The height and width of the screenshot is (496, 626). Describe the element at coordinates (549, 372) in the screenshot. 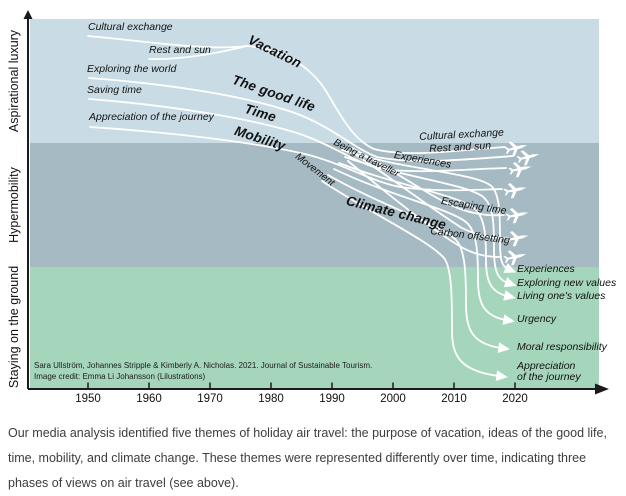

I see `label-appreciation-recent: Appreciation of the journey` at that location.